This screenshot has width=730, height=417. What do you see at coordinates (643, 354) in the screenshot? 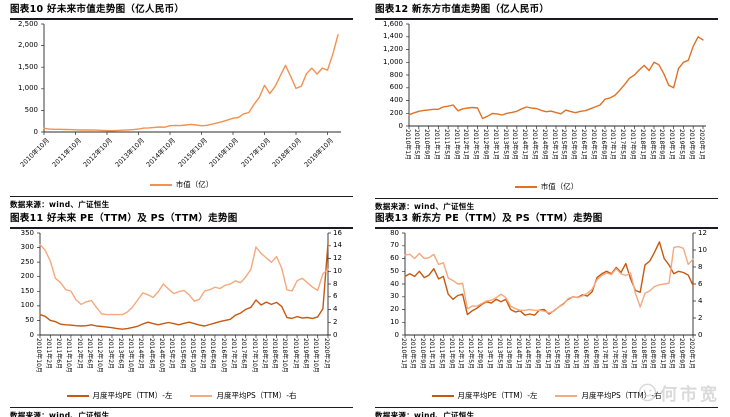
I see `x-axis-label: 2018年5月` at bounding box center [643, 354].